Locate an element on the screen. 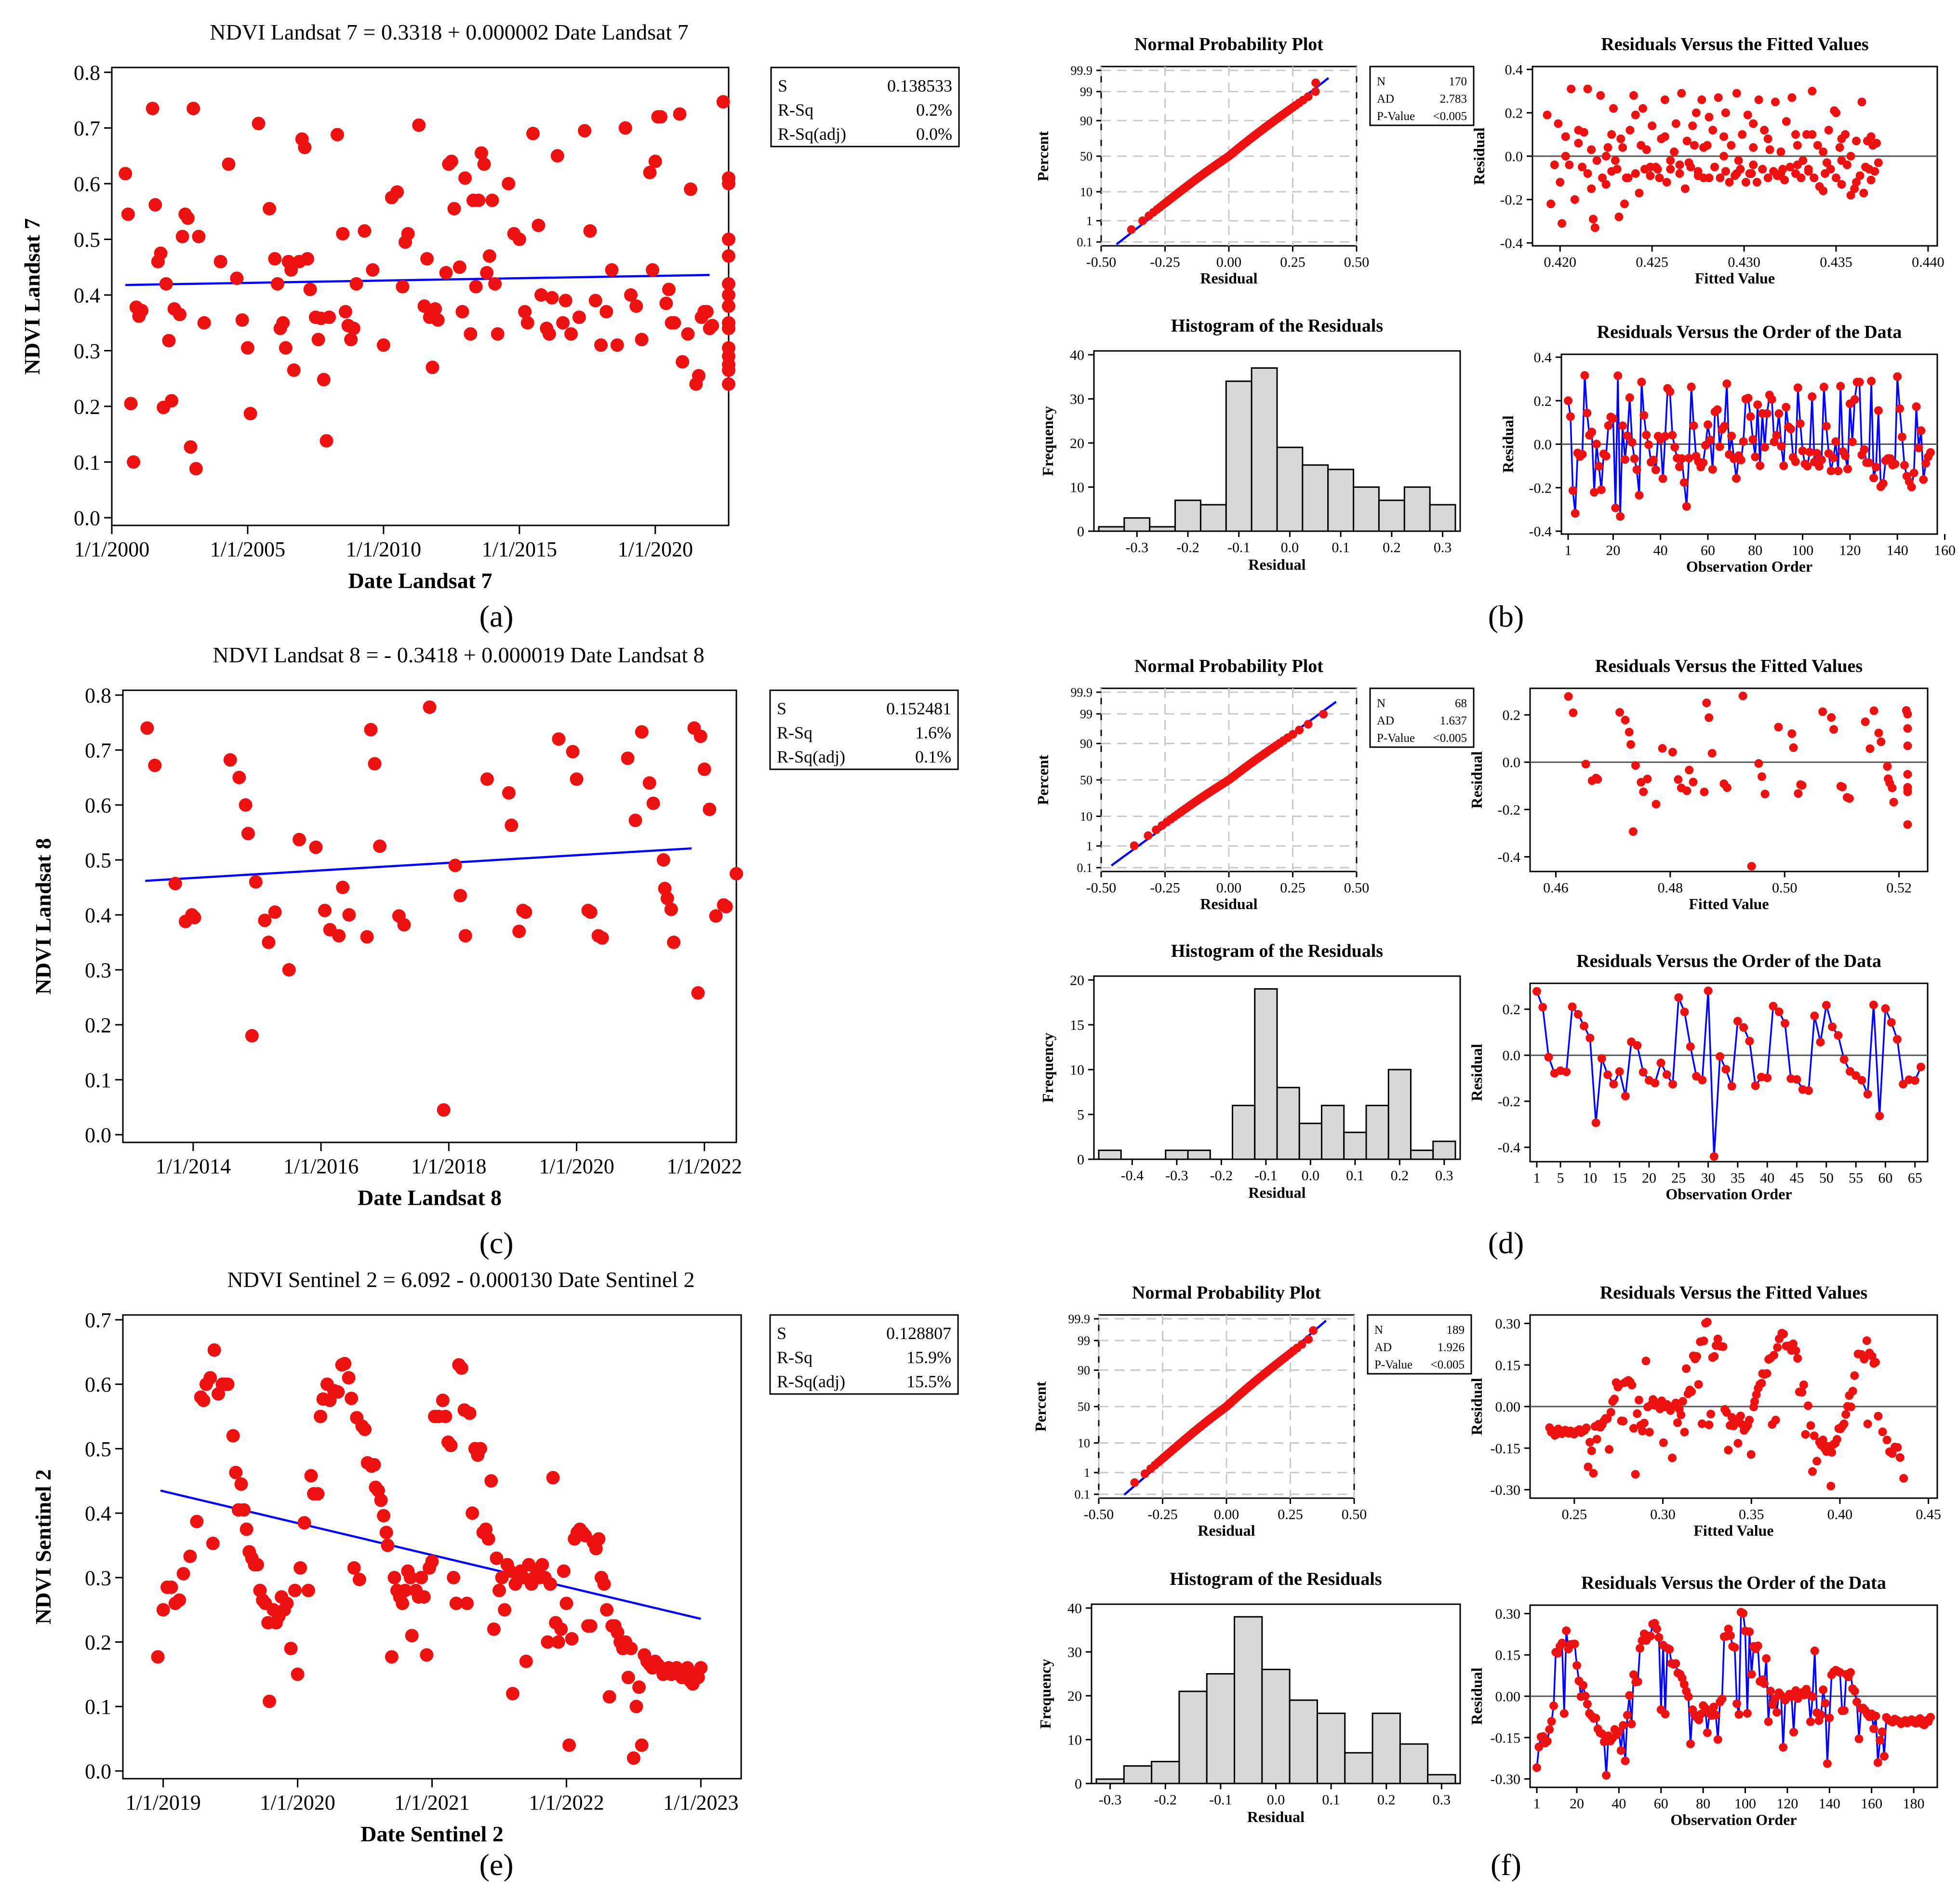 The height and width of the screenshot is (1904, 1958). normal-plot-x-tick-label: 0.25 is located at coordinates (1293, 888).